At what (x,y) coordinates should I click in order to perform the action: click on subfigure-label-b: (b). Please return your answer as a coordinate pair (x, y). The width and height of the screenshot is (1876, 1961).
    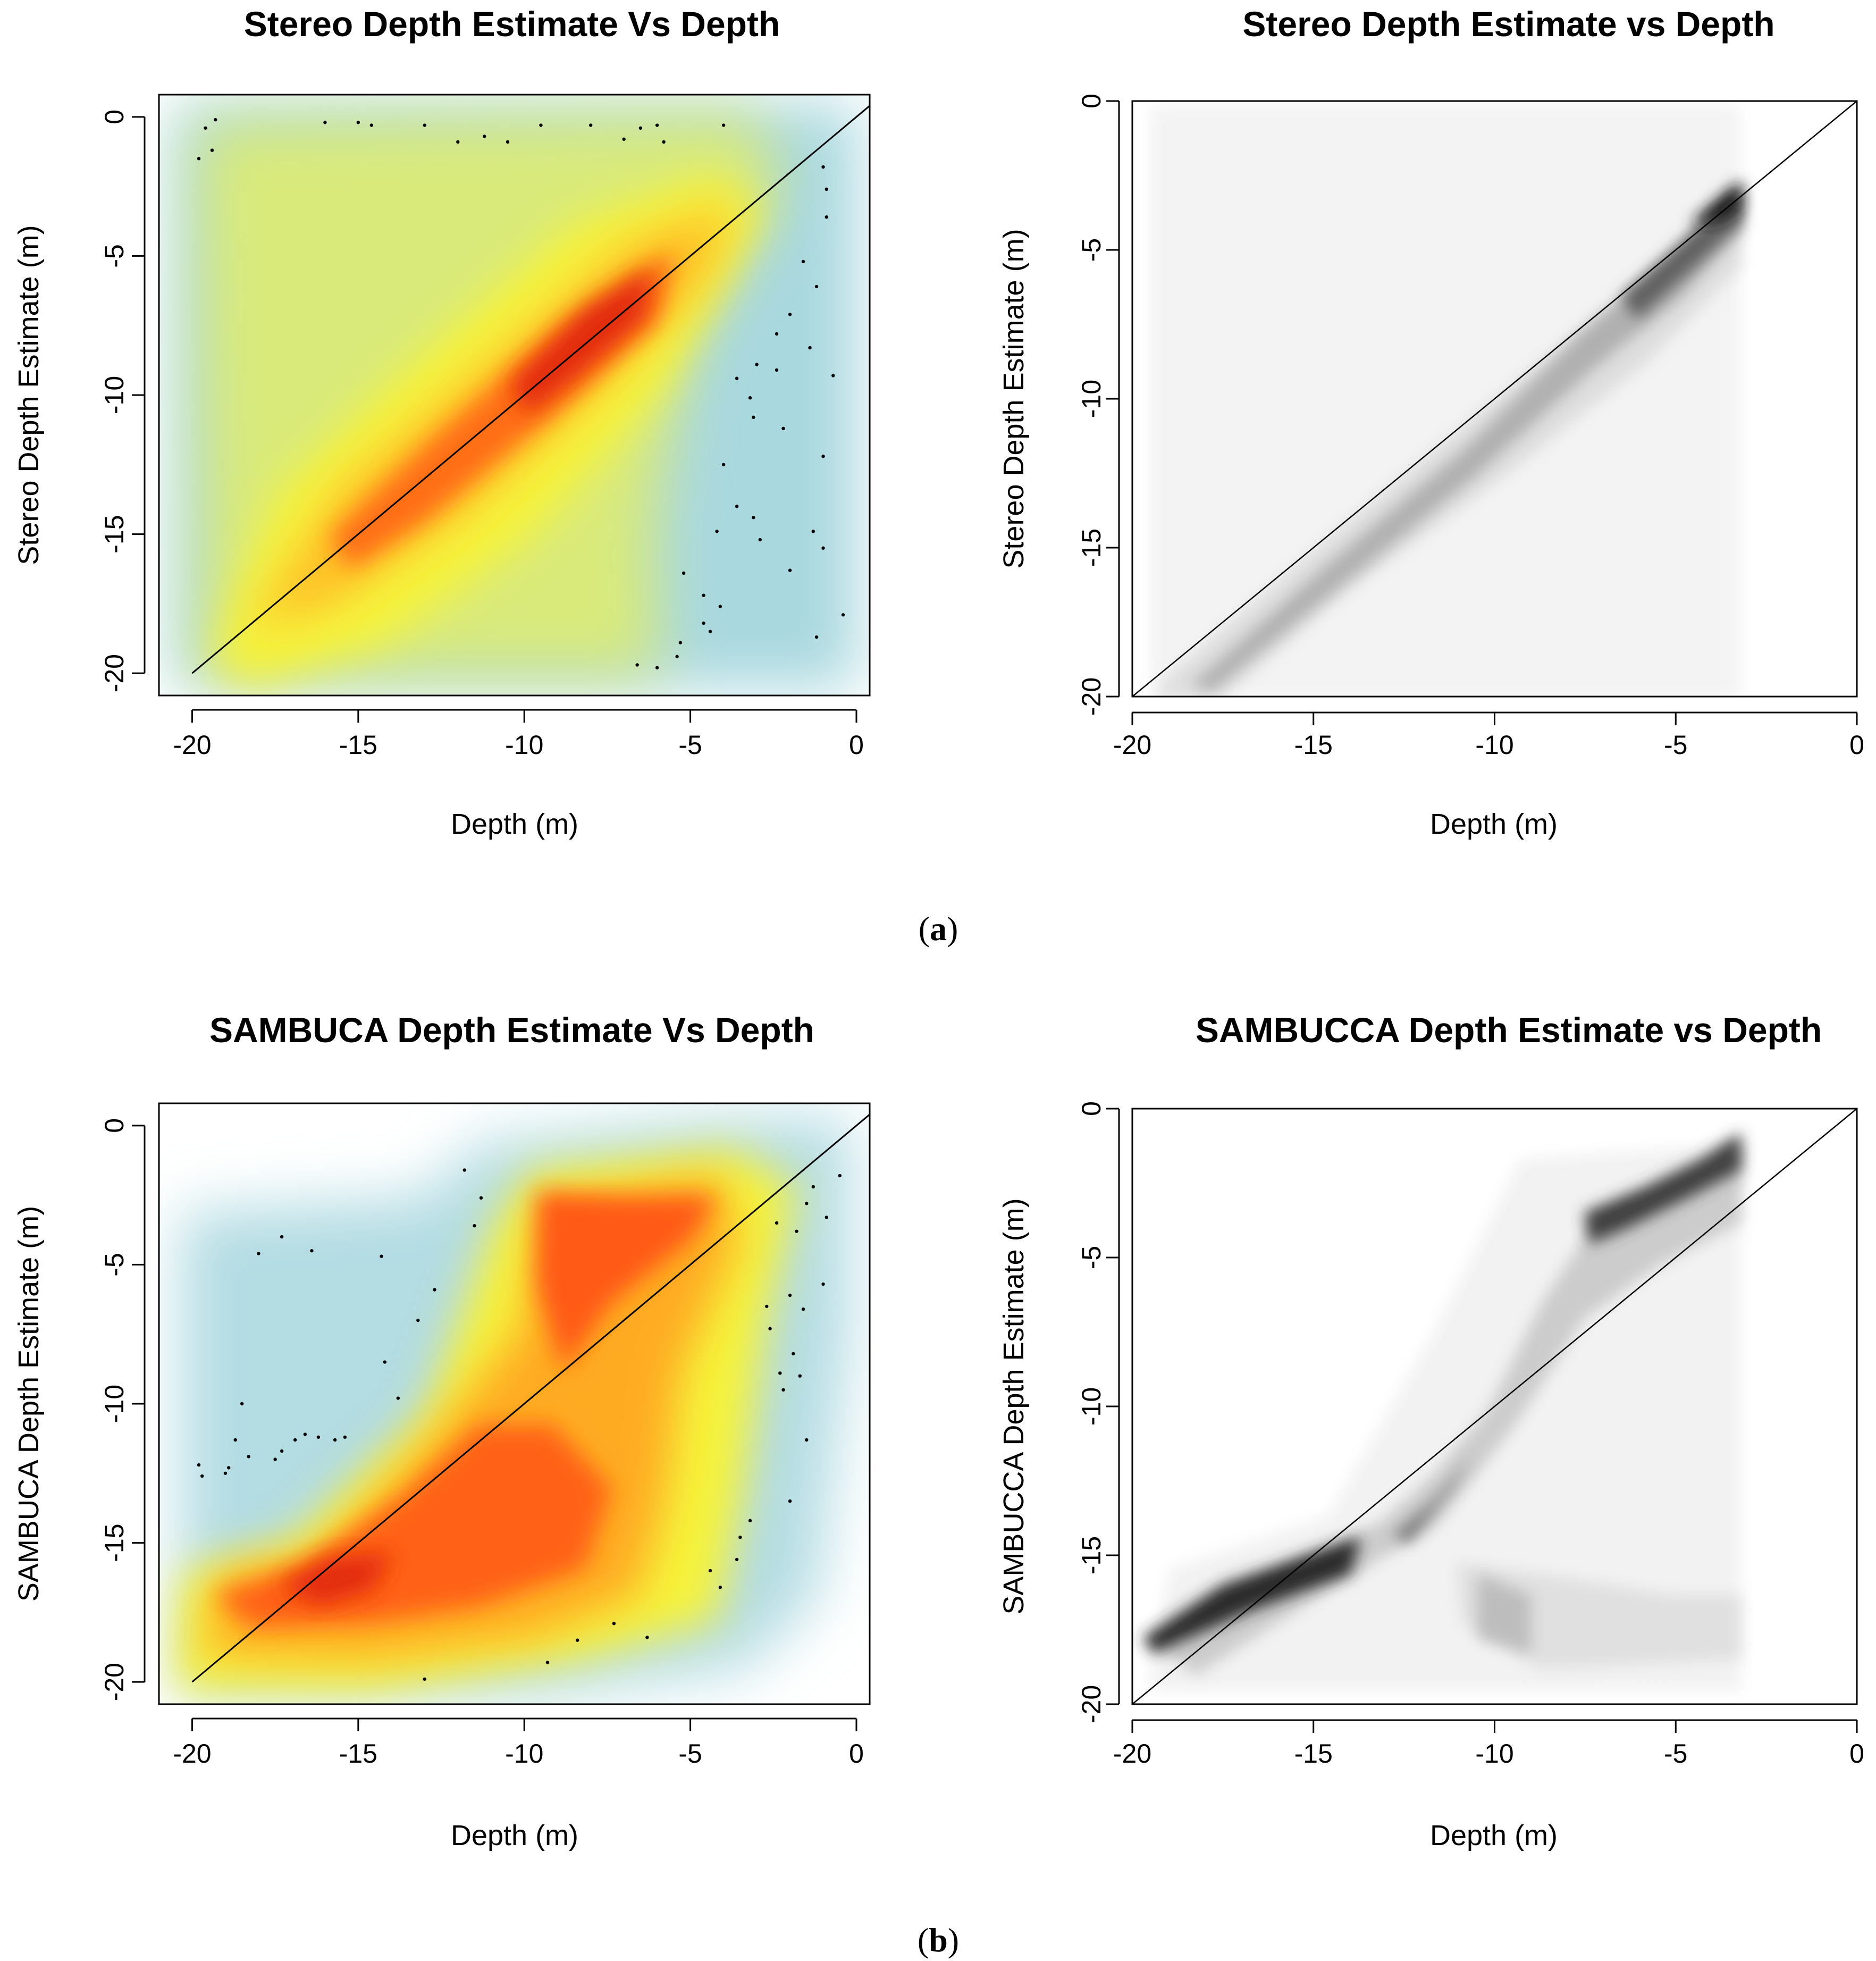
    Looking at the image, I should click on (938, 1940).